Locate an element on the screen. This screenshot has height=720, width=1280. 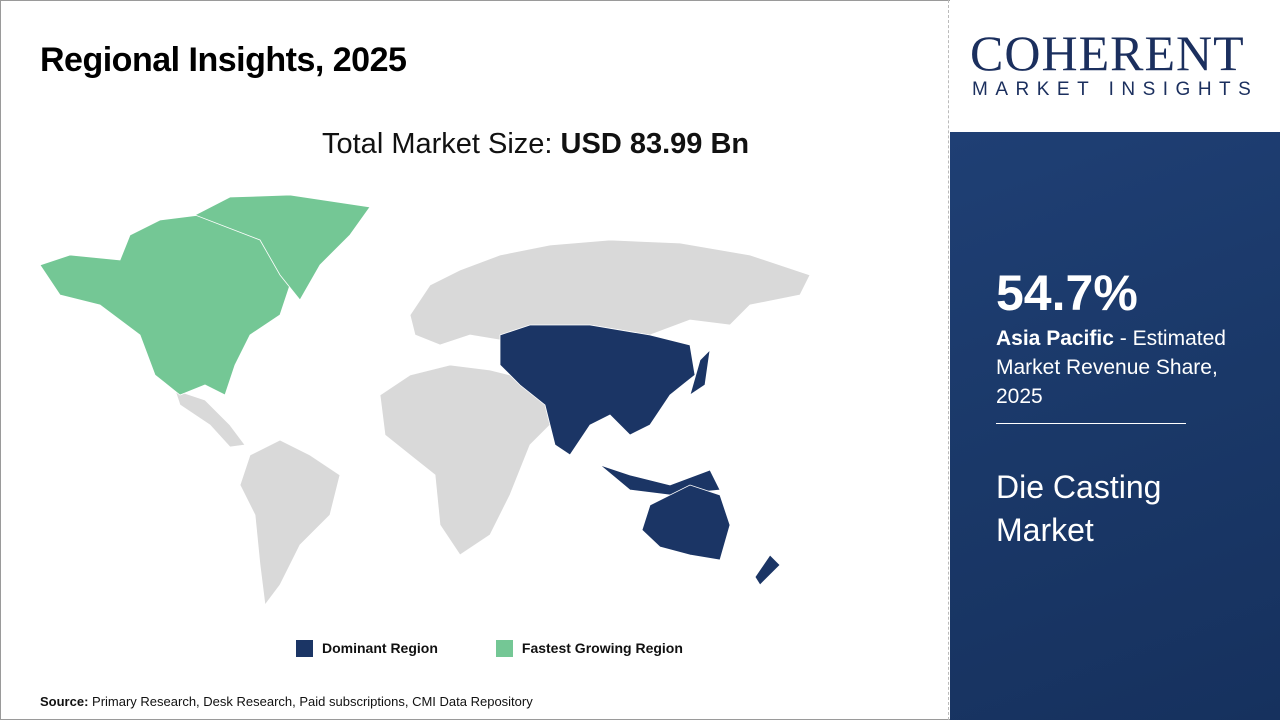
legend-dominant: Dominant Region is located at coordinates (367, 648).